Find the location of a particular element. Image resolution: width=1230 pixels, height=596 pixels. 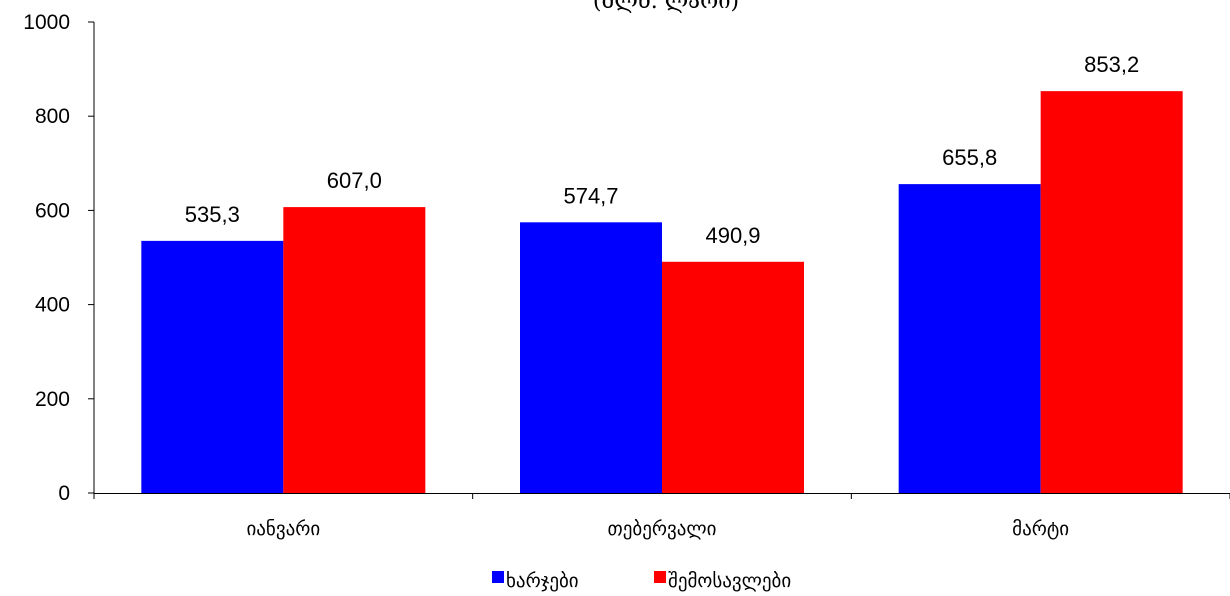

y-tick-label: 800 is located at coordinates (52, 116).